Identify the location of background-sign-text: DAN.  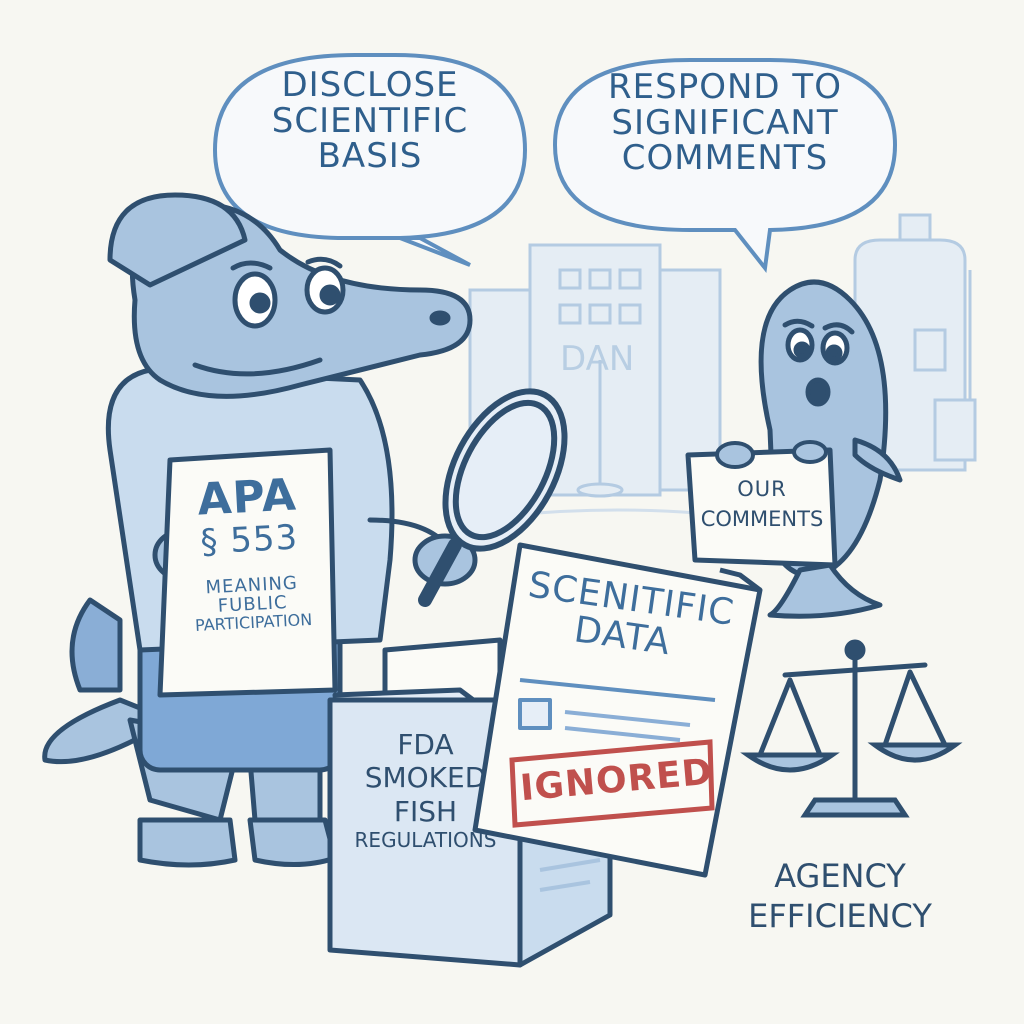
(597, 359).